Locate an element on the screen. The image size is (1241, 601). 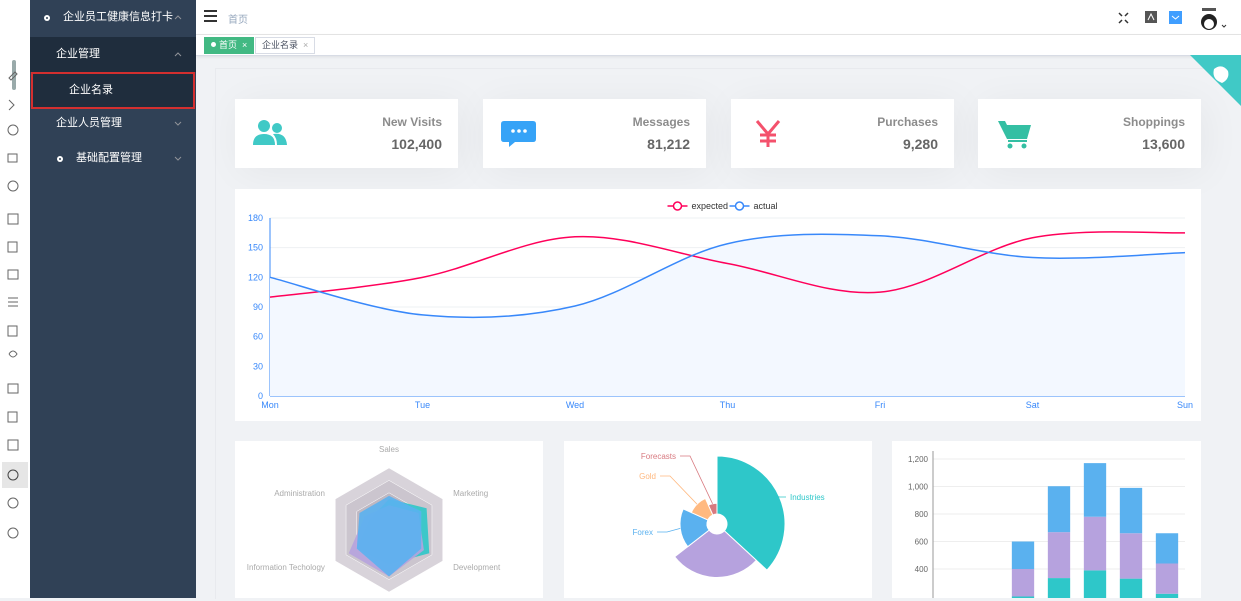
money-icon is located at coordinates (768, 134).